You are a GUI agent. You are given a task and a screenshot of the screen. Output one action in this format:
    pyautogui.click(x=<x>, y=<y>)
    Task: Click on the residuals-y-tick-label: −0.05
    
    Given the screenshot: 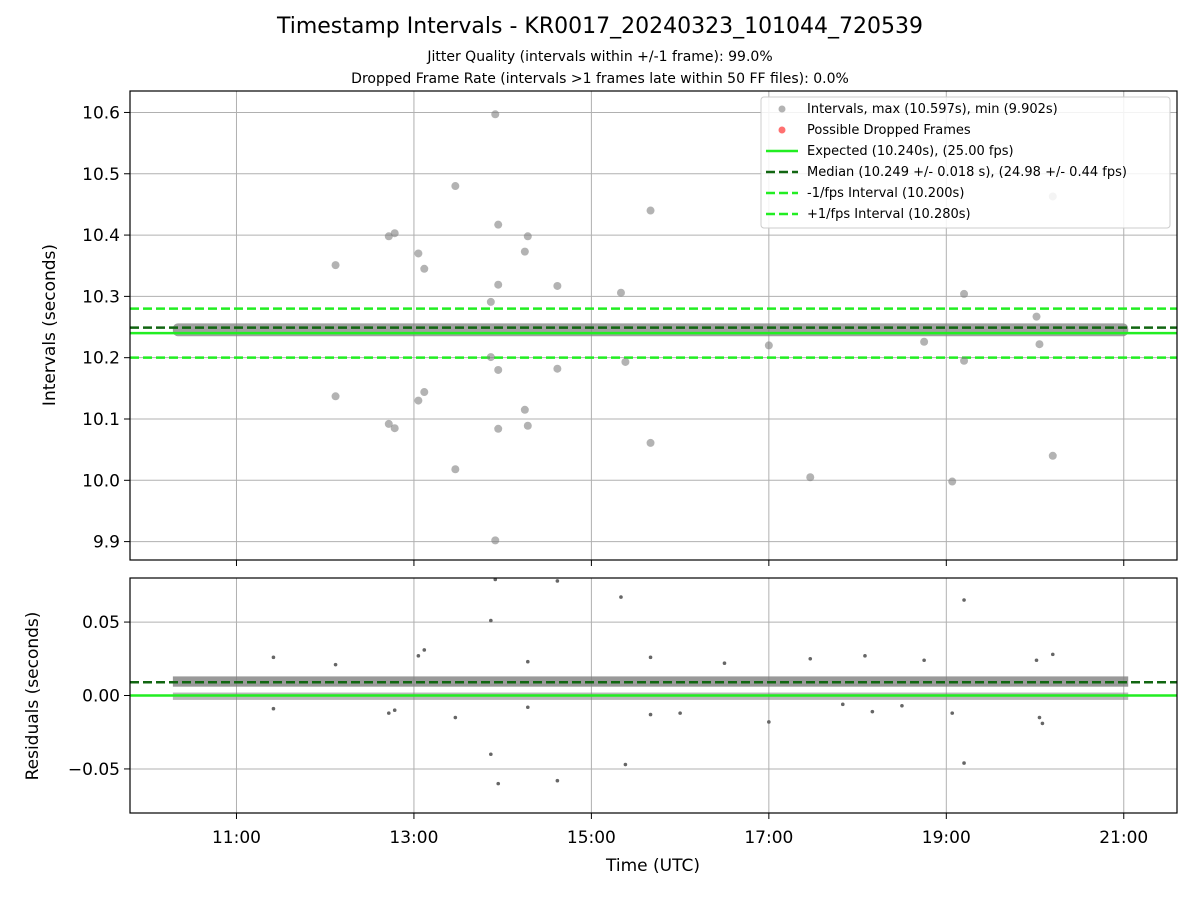 What is the action you would take?
    pyautogui.click(x=94, y=770)
    